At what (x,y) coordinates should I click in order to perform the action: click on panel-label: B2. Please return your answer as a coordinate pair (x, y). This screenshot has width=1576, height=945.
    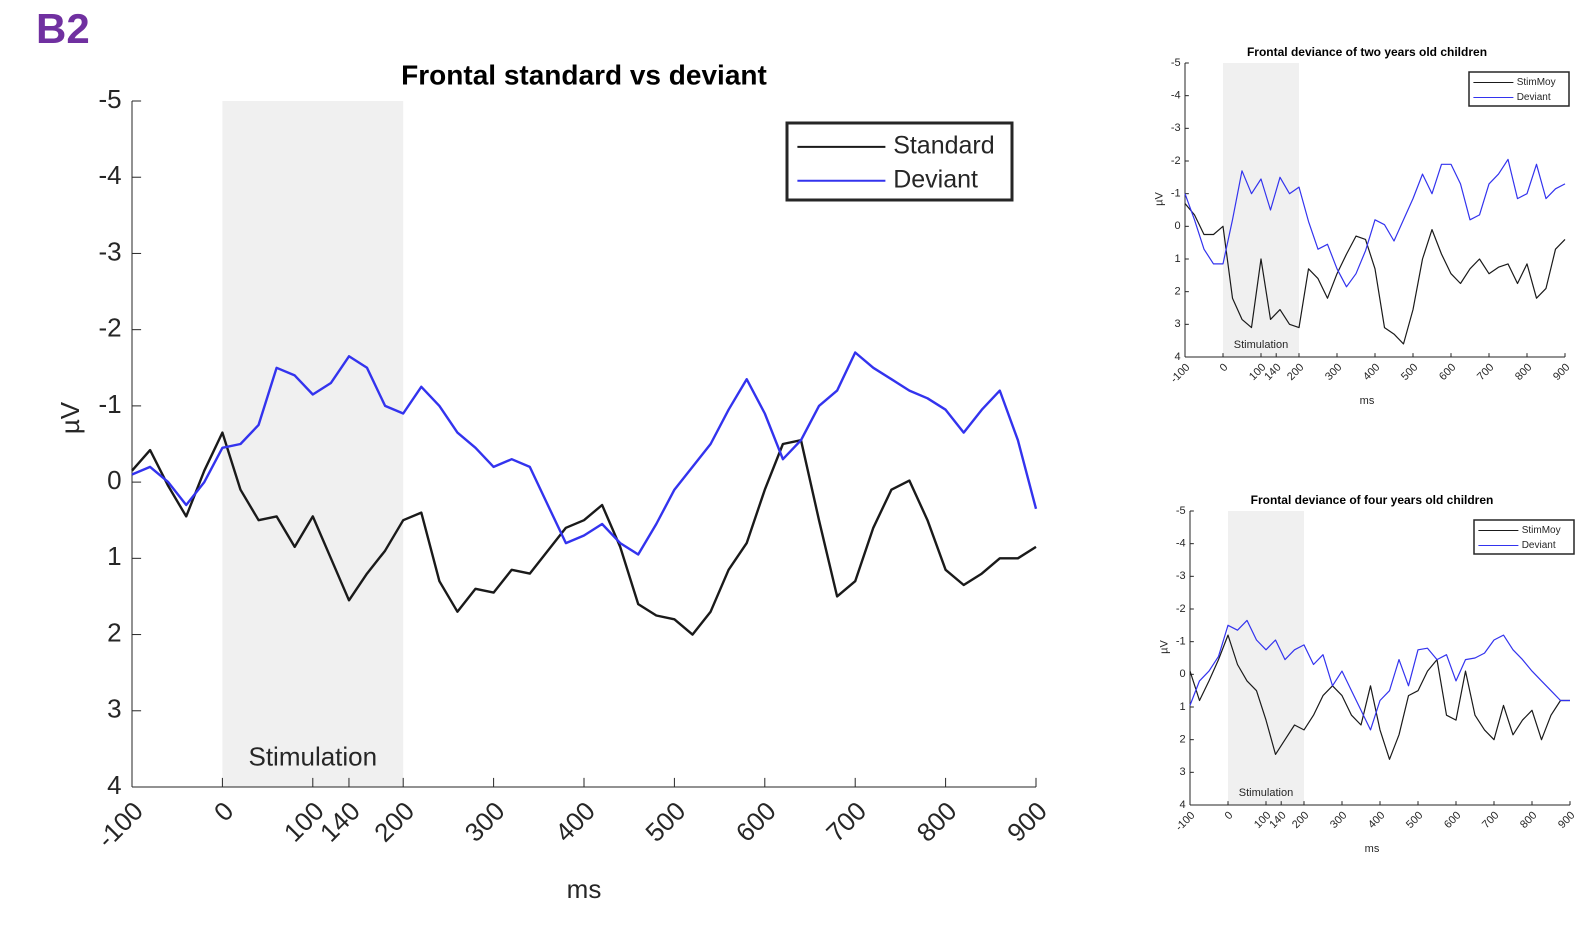
    Looking at the image, I should click on (63, 28).